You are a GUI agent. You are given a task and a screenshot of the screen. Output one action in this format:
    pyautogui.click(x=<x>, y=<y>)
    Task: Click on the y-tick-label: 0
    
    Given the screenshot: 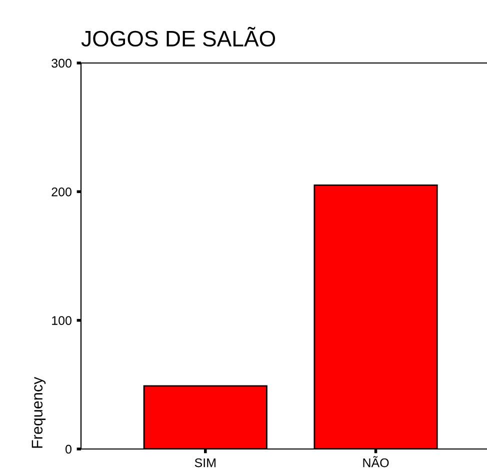 What is the action you would take?
    pyautogui.click(x=69, y=449)
    